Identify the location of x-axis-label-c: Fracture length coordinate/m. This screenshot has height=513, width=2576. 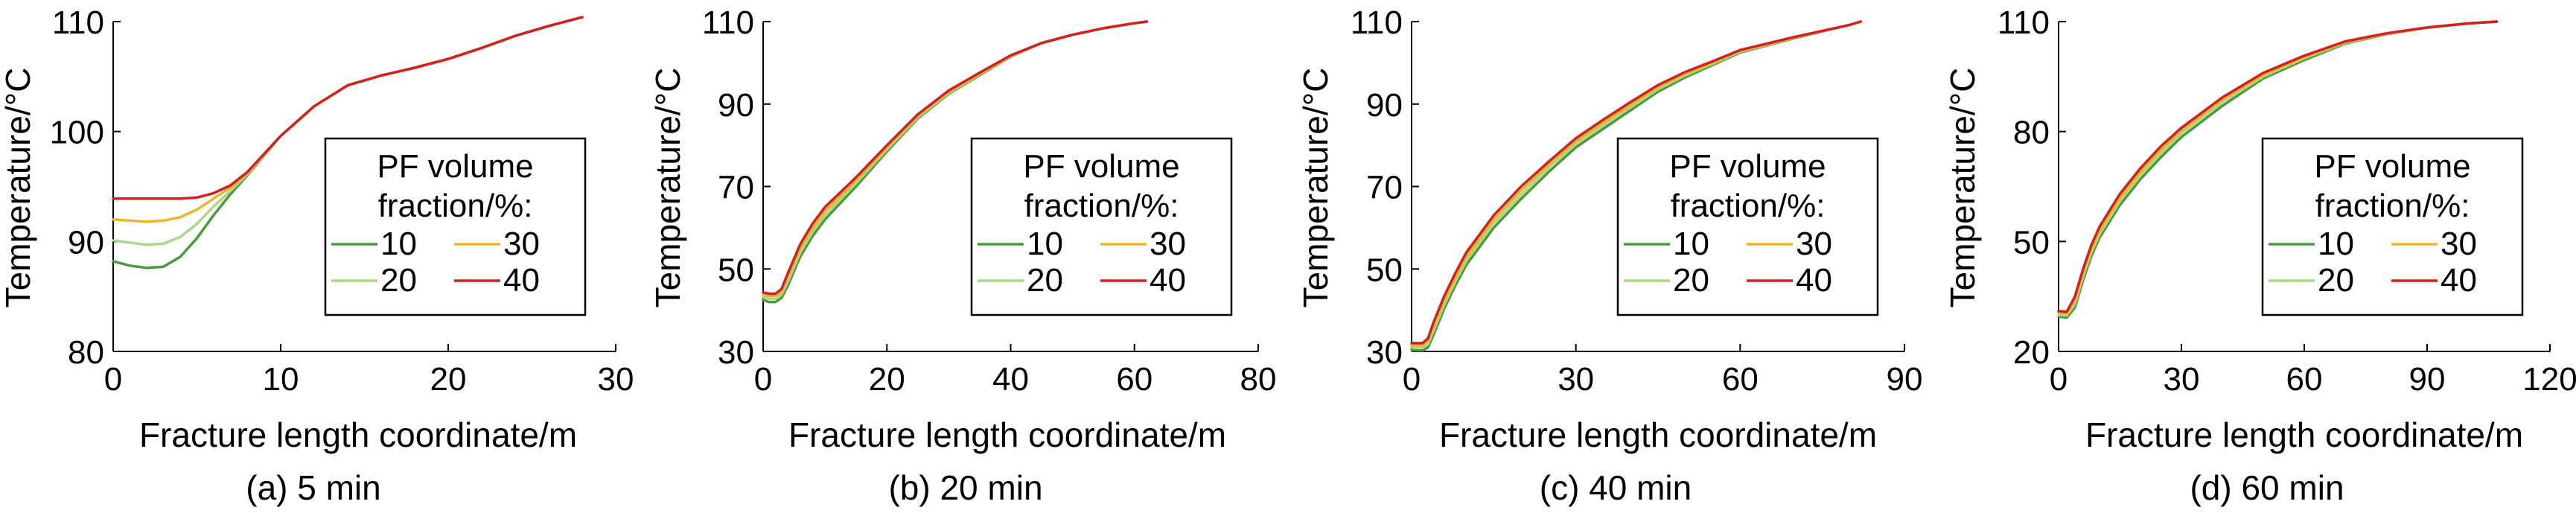
(1658, 434).